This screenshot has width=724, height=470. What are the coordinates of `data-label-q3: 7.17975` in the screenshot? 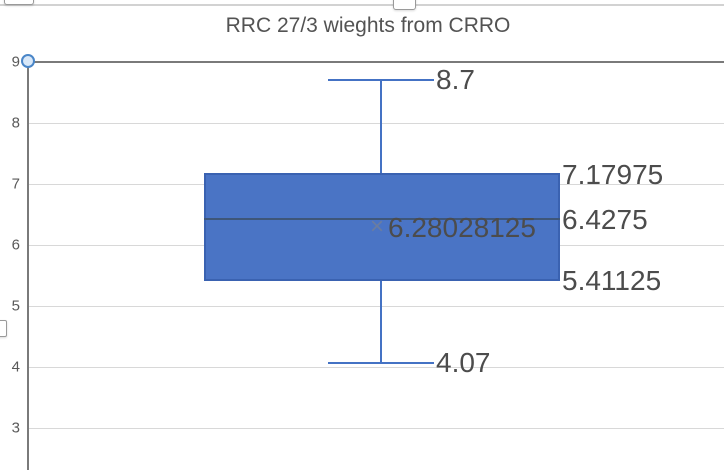 It's located at (613, 174).